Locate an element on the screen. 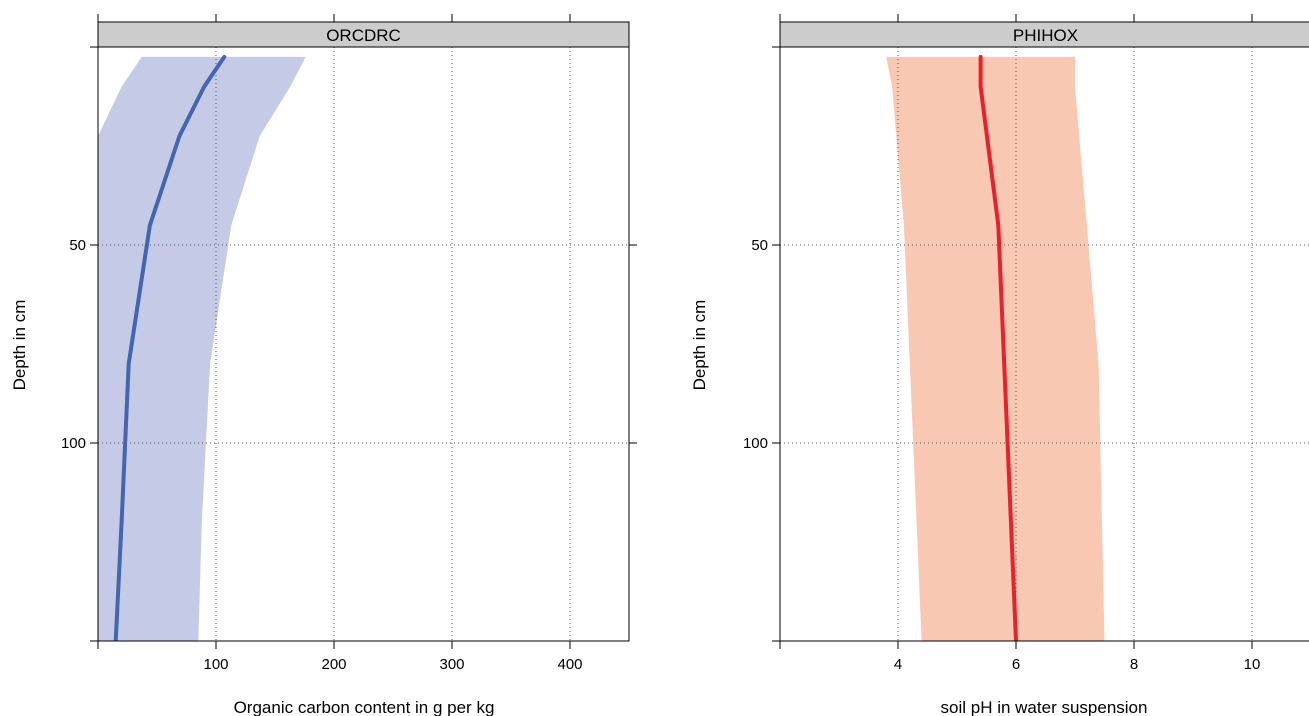 The image size is (1309, 716). panel-strip-title: ORCDRC is located at coordinates (363, 35).